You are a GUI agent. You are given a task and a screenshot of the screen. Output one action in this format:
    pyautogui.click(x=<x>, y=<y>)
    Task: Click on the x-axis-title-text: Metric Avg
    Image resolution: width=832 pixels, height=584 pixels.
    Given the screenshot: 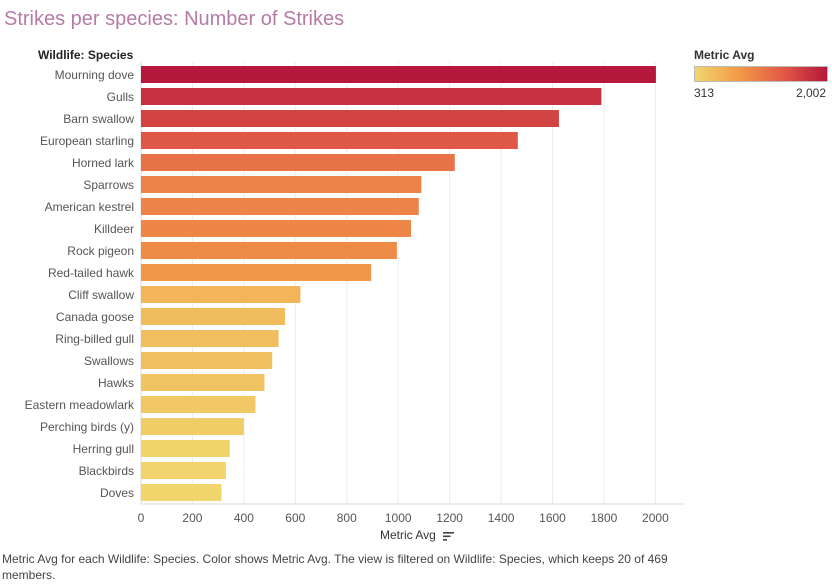 What is the action you would take?
    pyautogui.click(x=408, y=535)
    